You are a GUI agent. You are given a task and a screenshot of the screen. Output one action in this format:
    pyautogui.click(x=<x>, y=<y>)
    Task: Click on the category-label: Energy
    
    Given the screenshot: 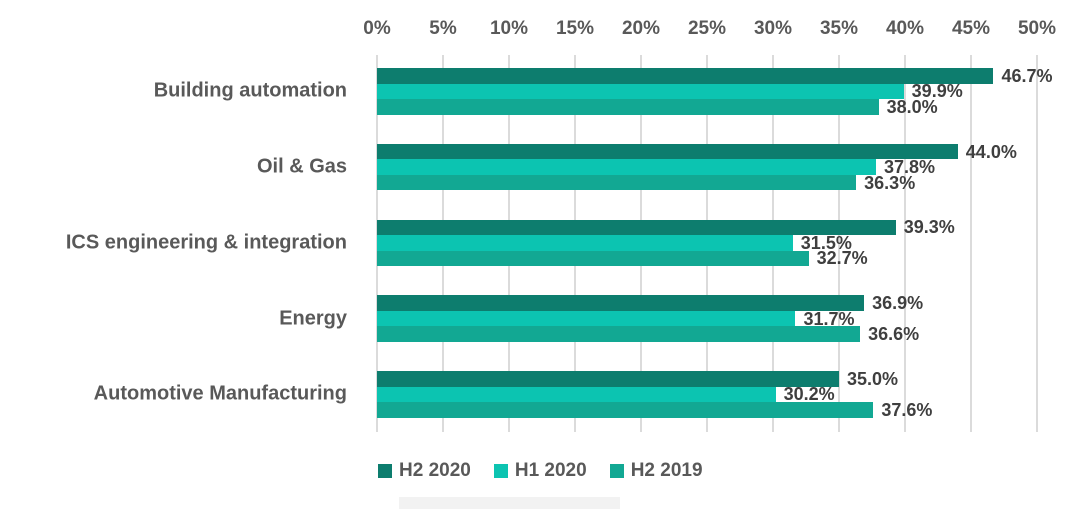 What is the action you would take?
    pyautogui.click(x=313, y=318)
    